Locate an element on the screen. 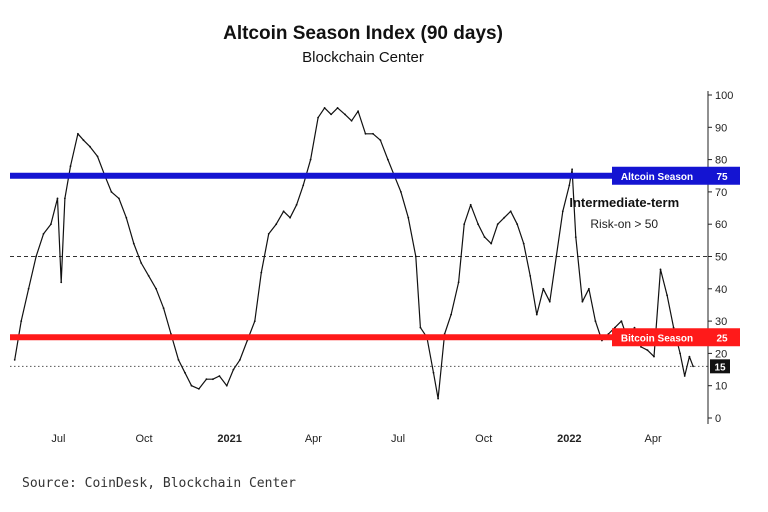  y-tick-label: 30 is located at coordinates (721, 322).